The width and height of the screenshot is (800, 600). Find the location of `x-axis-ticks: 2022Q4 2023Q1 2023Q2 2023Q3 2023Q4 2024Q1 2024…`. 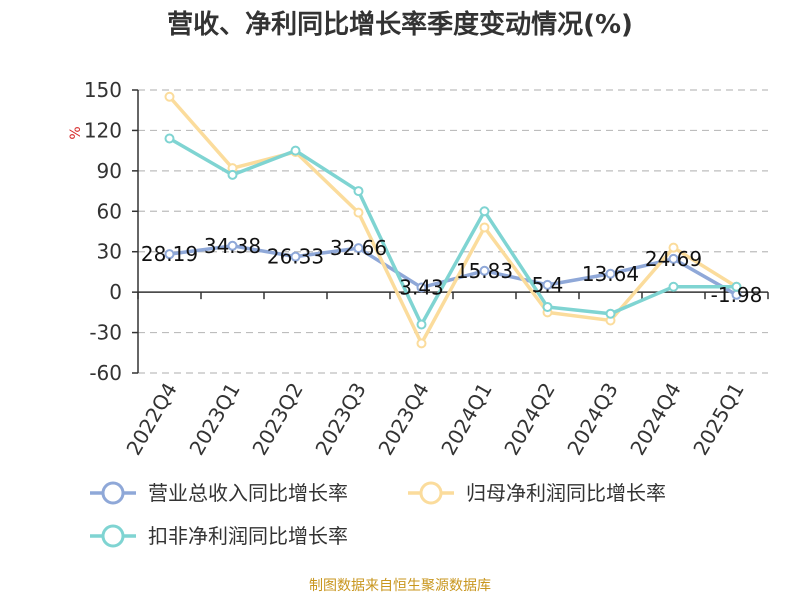

x-axis-ticks: 2022Q4 2023Q1 2023Q2 2023Q3 2023Q4 2024Q1 2024… is located at coordinates (434, 419).